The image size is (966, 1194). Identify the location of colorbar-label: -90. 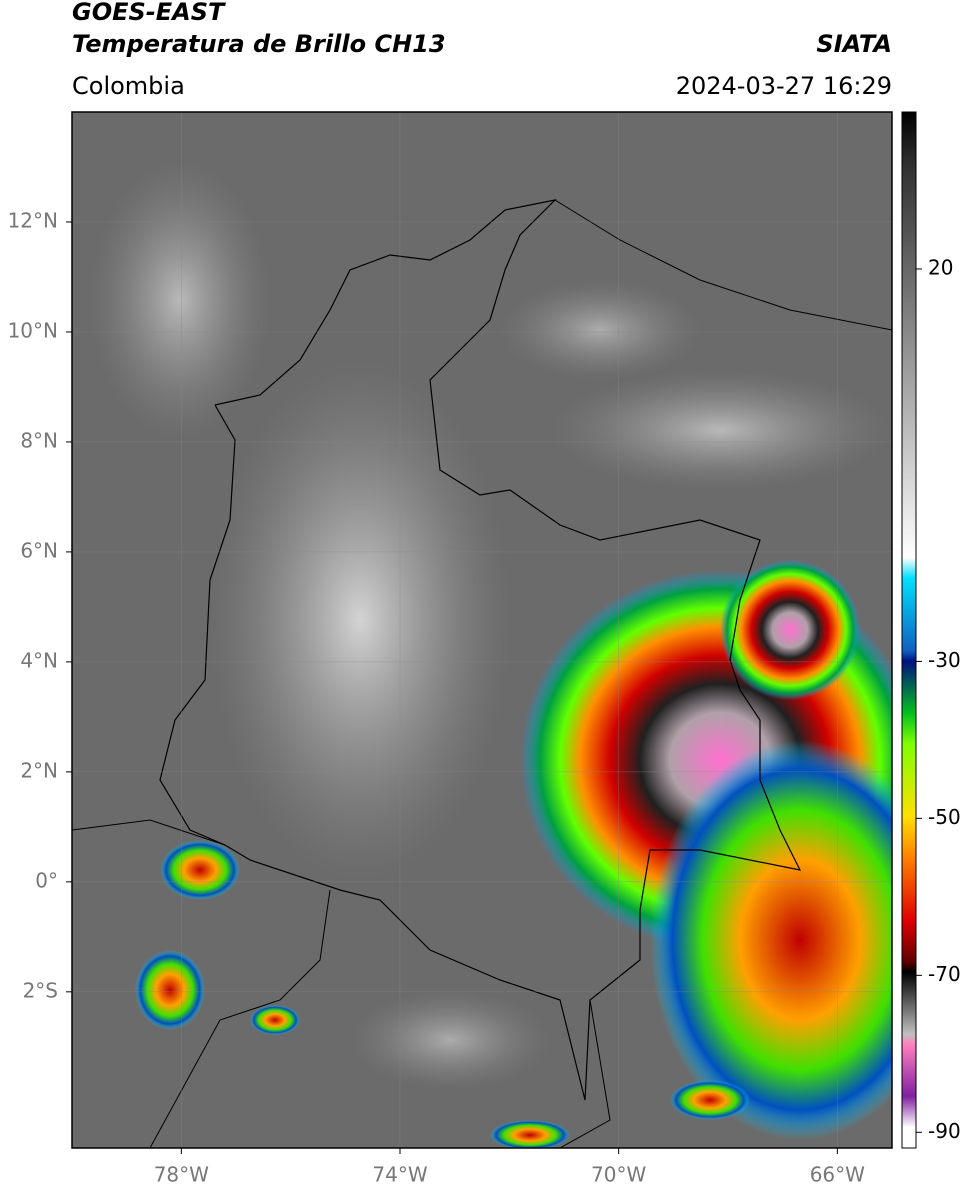
(944, 1131).